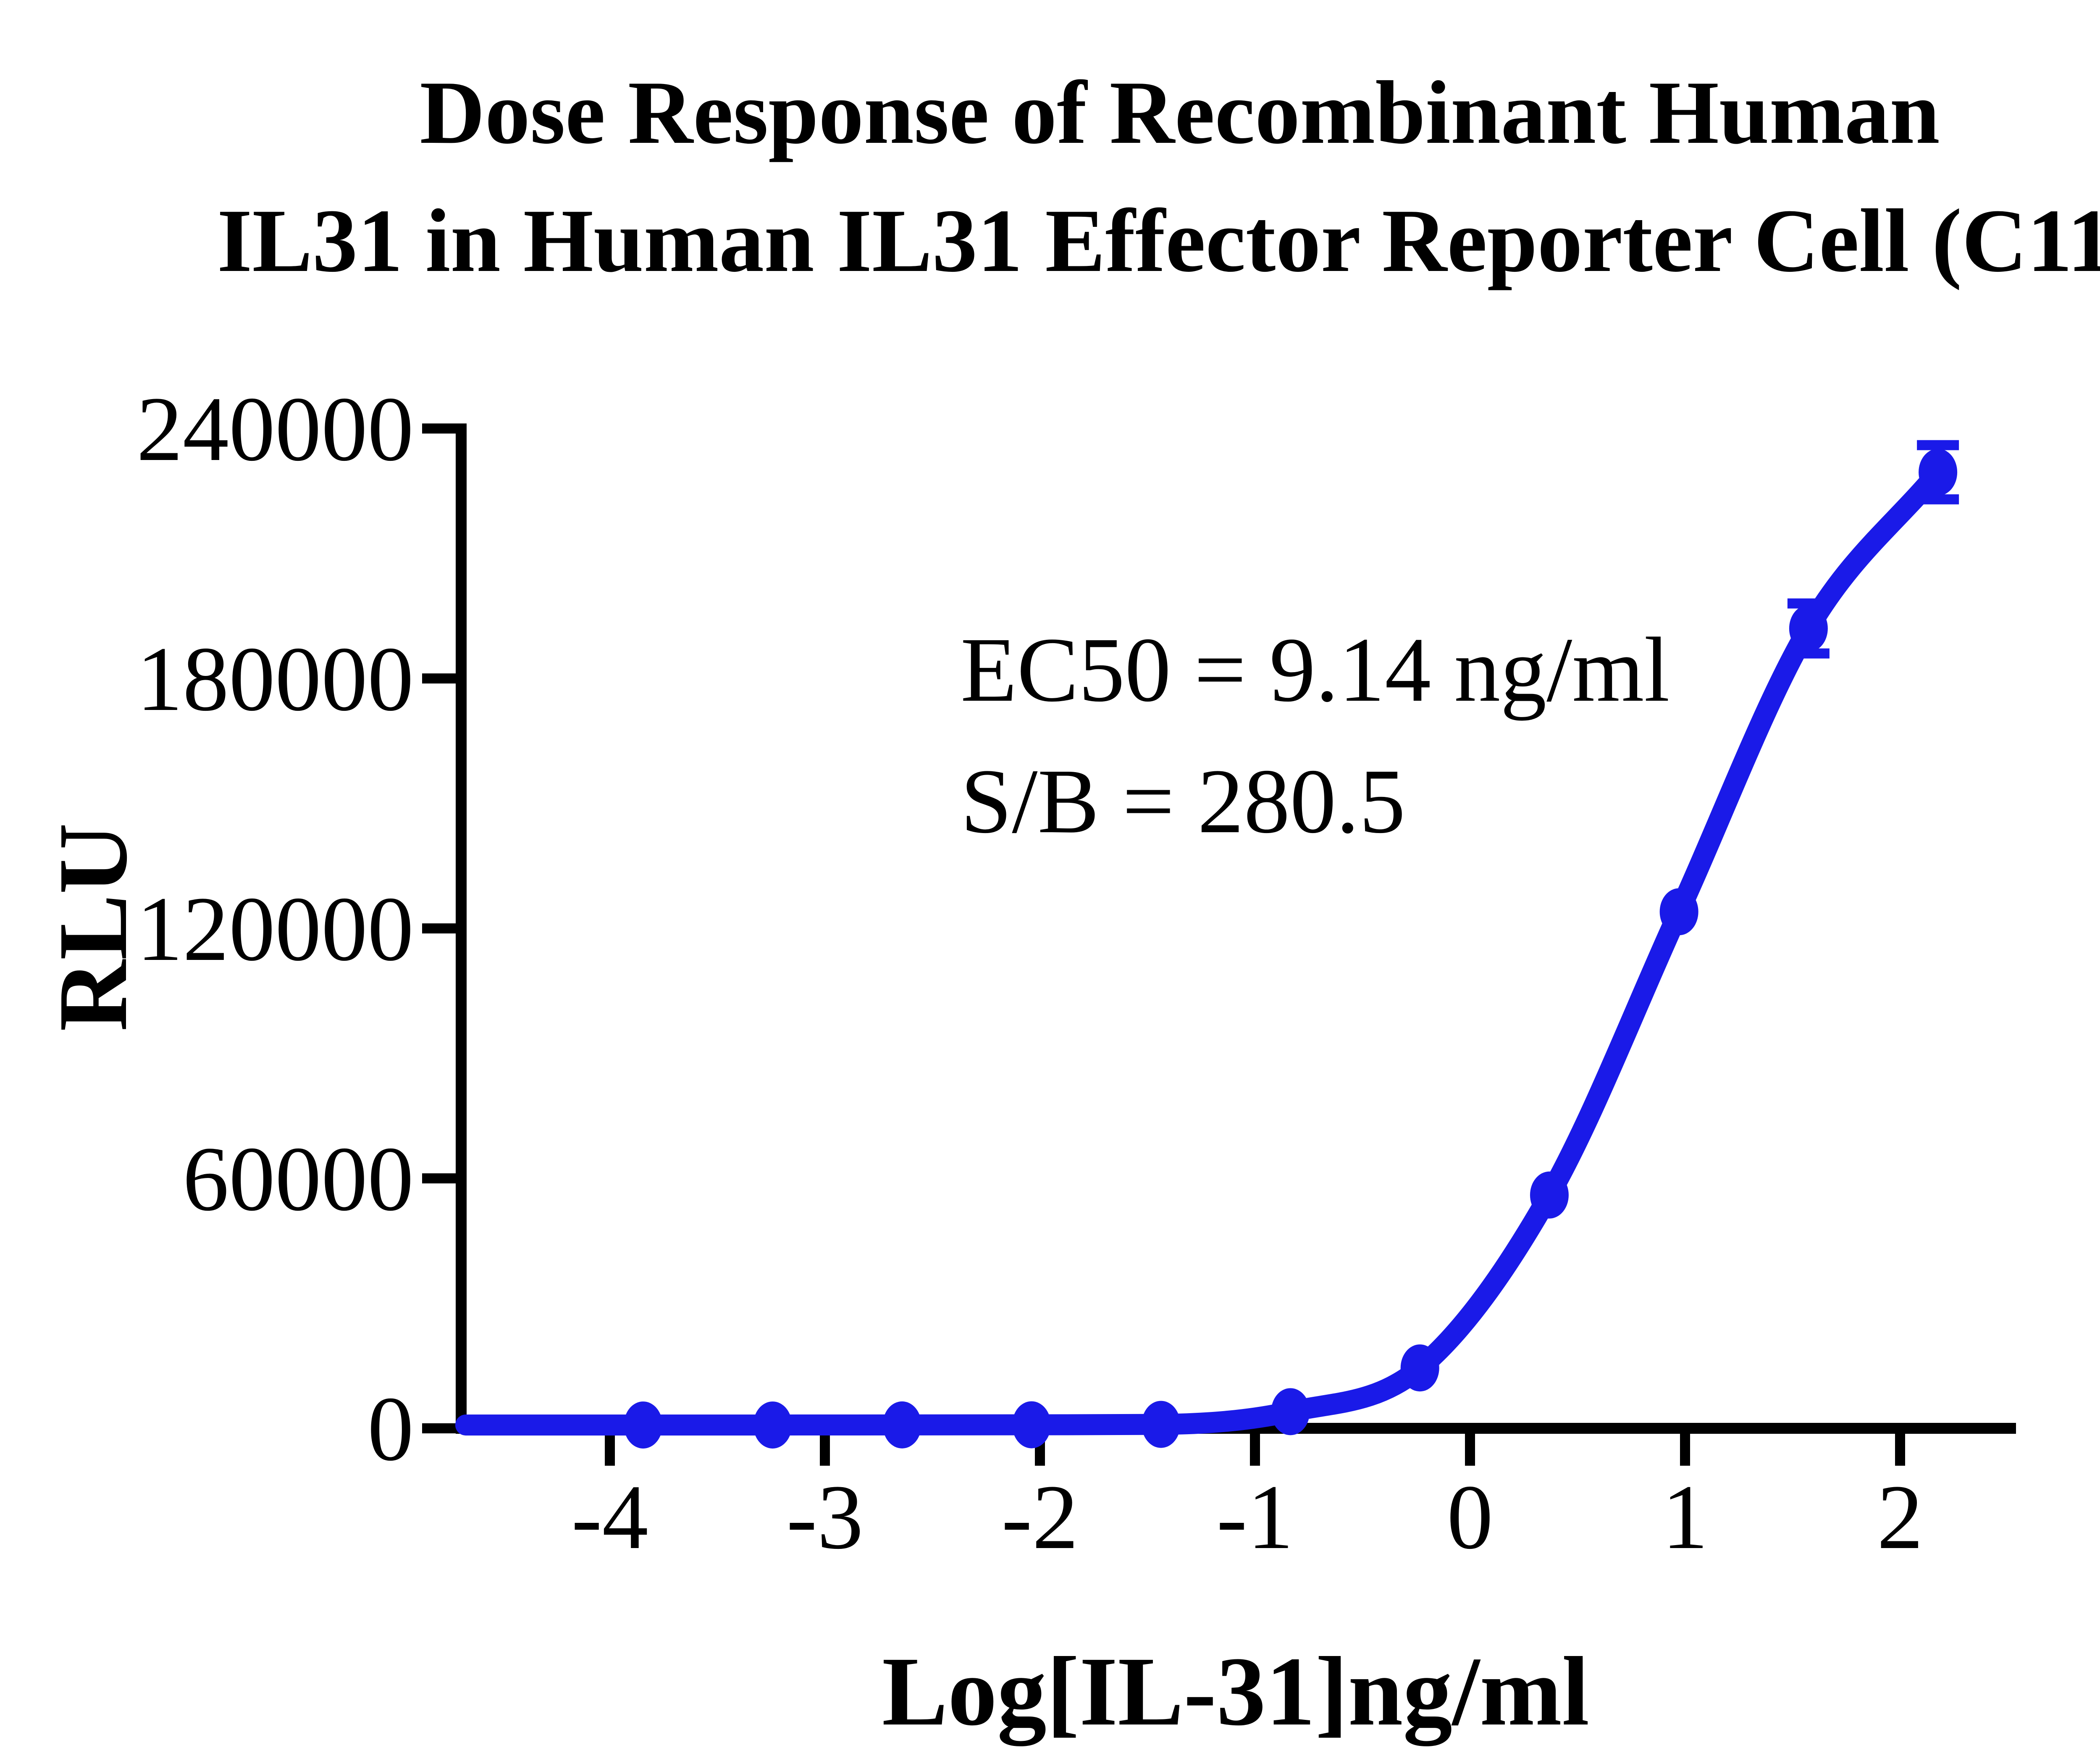 The image size is (2100, 1756). I want to click on y-axis-label: RLU, so click(92, 927).